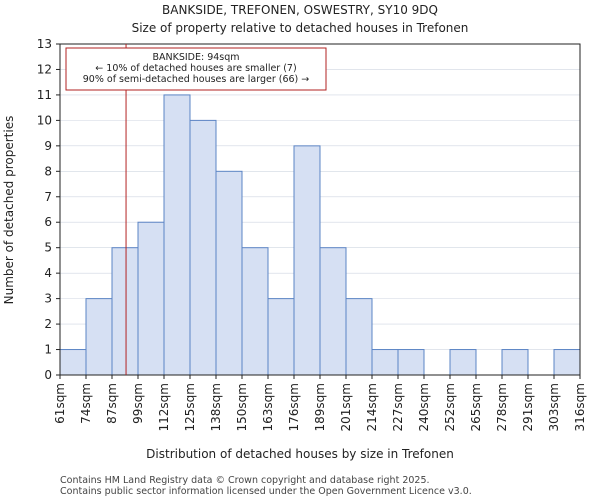 The height and width of the screenshot is (500, 600). Describe the element at coordinates (48, 146) in the screenshot. I see `y-tick-label: 9` at that location.